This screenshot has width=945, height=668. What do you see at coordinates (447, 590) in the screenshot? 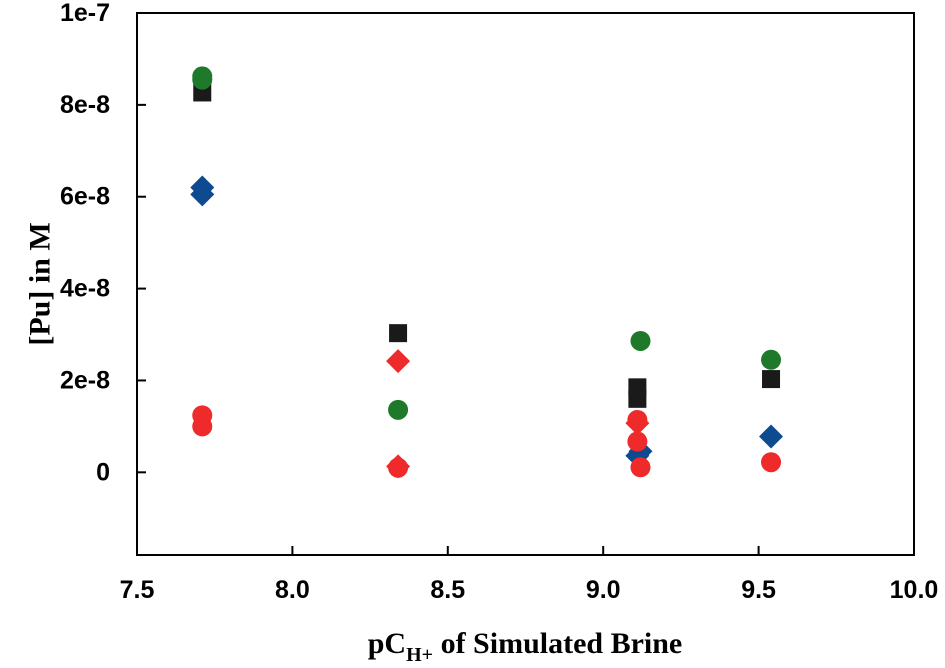
I see `x-tick-label: 8.5` at bounding box center [447, 590].